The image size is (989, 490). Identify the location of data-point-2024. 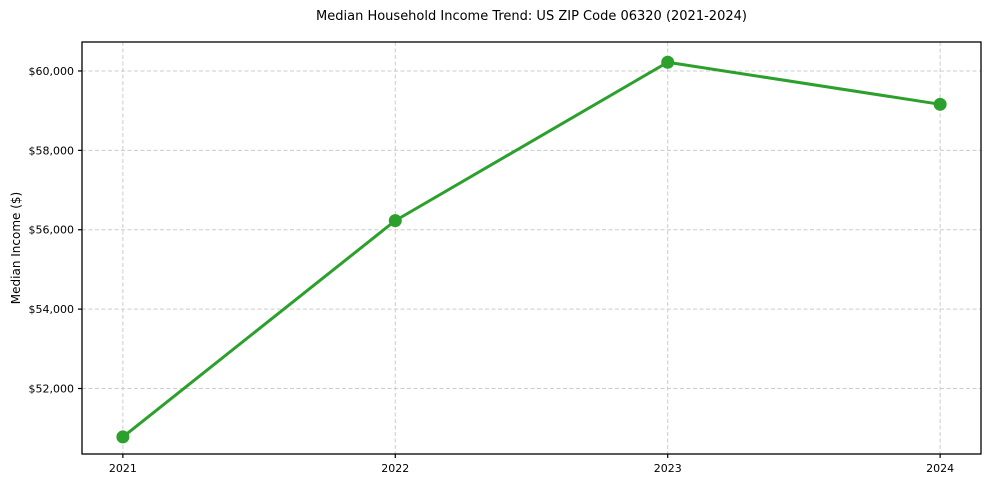
(940, 104).